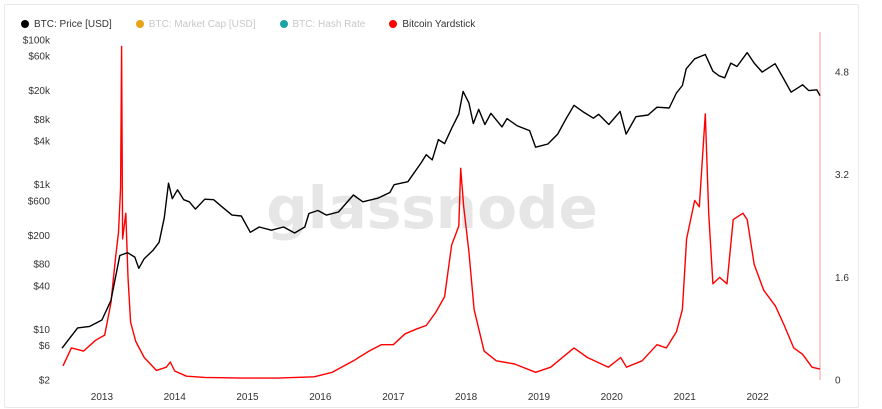 The width and height of the screenshot is (882, 409). Describe the element at coordinates (612, 397) in the screenshot. I see `x-tick-label: 2020` at that location.